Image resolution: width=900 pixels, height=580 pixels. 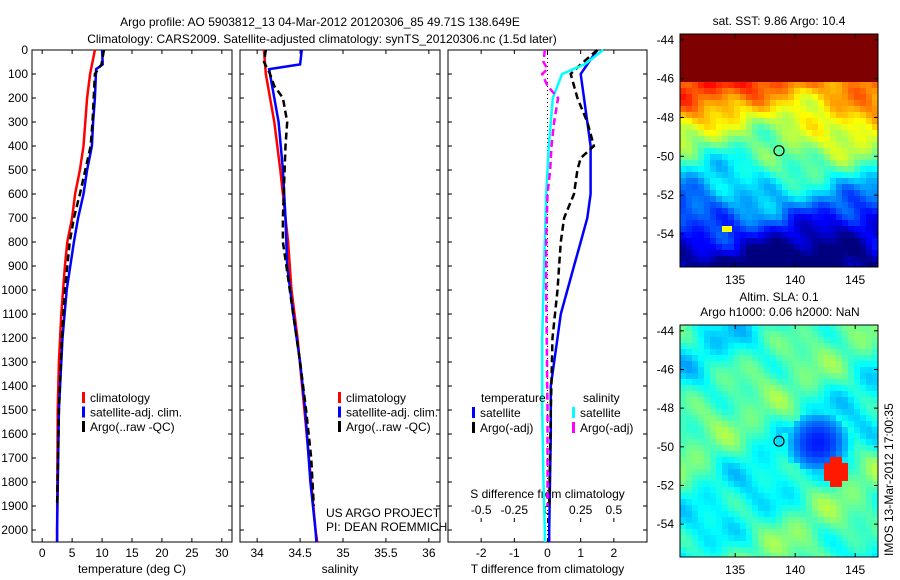 What do you see at coordinates (889, 479) in the screenshot?
I see `side-stamp: IMOS 13-Mar-2012 17:00:35` at bounding box center [889, 479].